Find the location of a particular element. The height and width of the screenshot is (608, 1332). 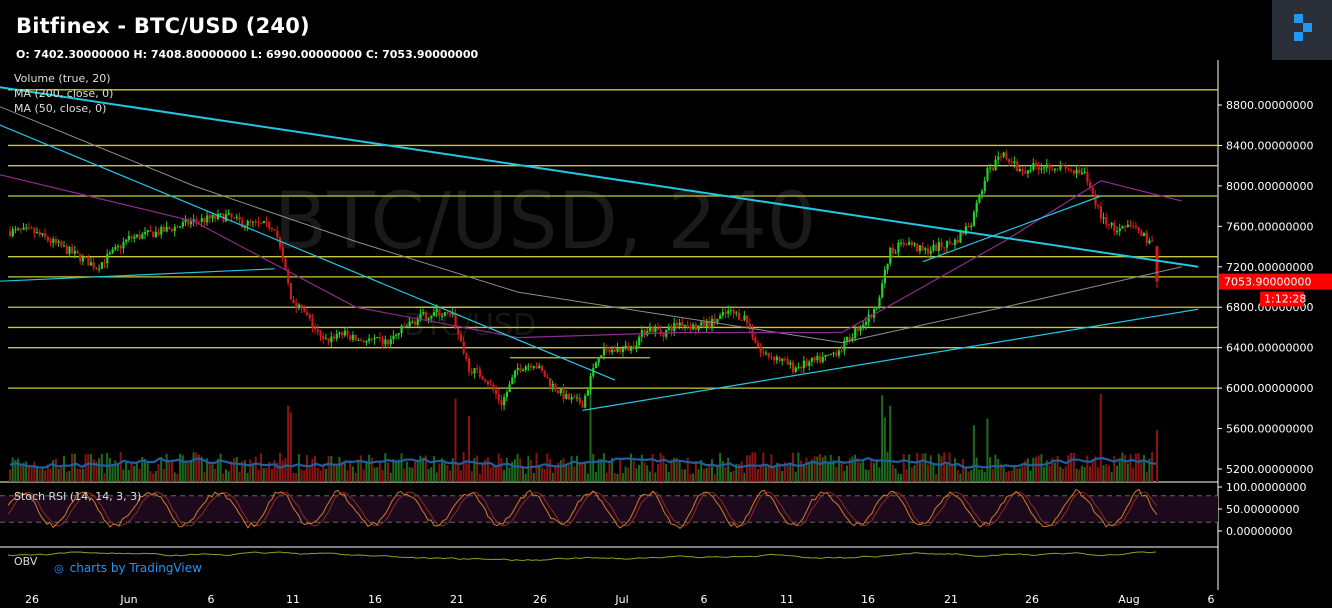

tradingview-branding: ◎ charts by TradingView is located at coordinates (128, 568).